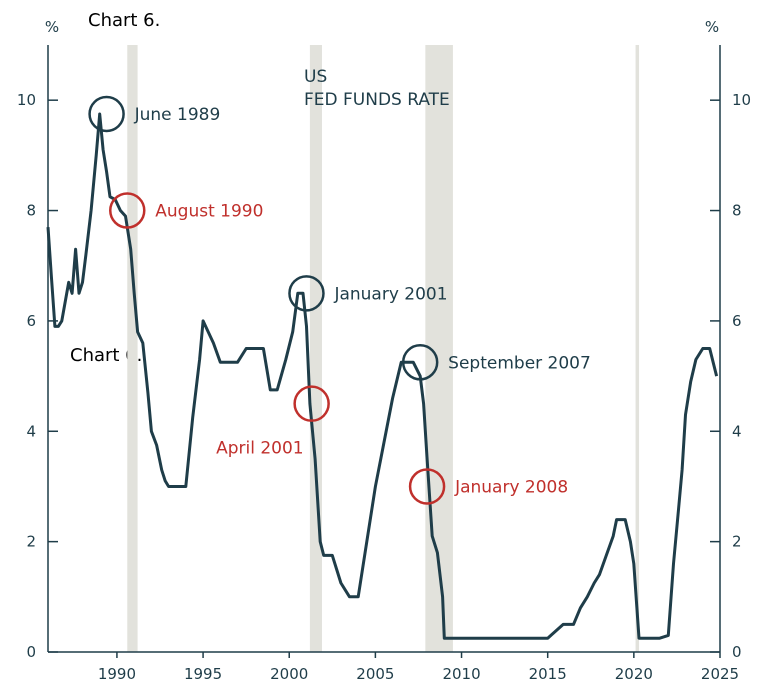  Describe the element at coordinates (741, 100) in the screenshot. I see `y-tick-label-right: 10` at that location.